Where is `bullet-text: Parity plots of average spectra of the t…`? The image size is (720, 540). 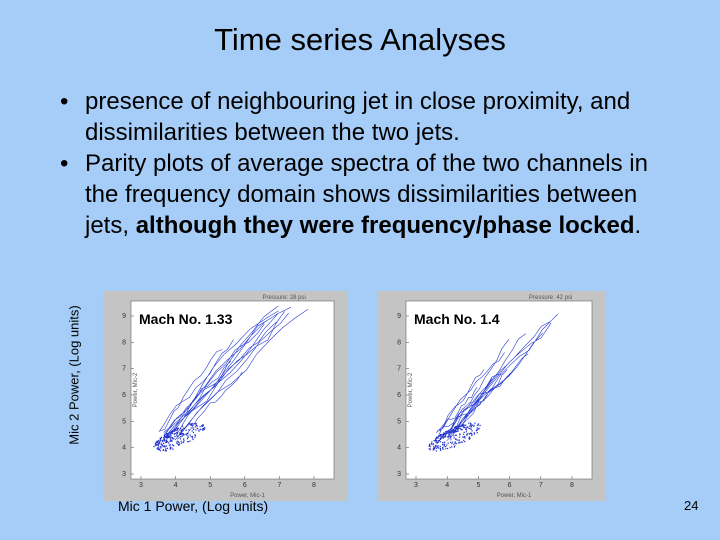 bullet-text: Parity plots of average spectra of the t… is located at coordinates (366, 194).